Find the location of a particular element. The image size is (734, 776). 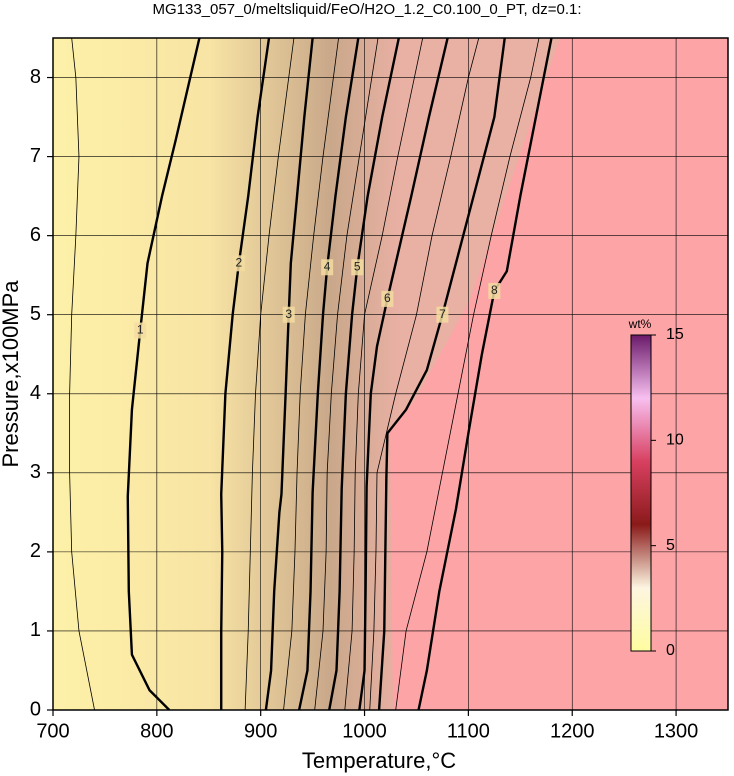

y-tick-label: 5 is located at coordinates (35, 314).